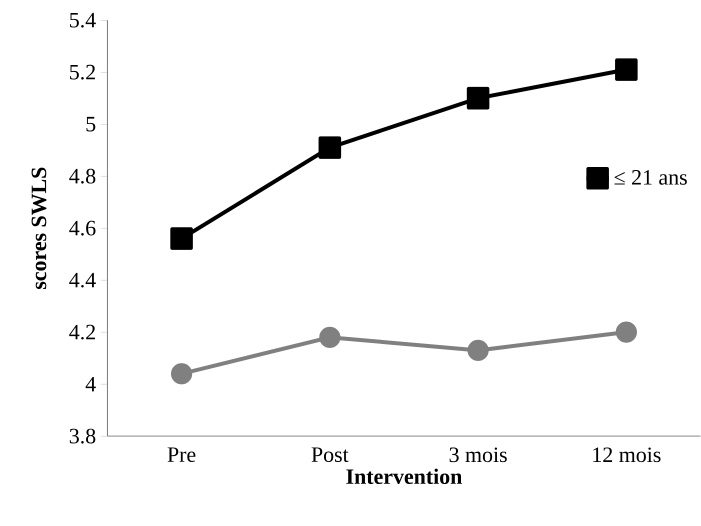 The height and width of the screenshot is (526, 701). What do you see at coordinates (39, 228) in the screenshot?
I see `y-axis-title: scores SWLS` at bounding box center [39, 228].